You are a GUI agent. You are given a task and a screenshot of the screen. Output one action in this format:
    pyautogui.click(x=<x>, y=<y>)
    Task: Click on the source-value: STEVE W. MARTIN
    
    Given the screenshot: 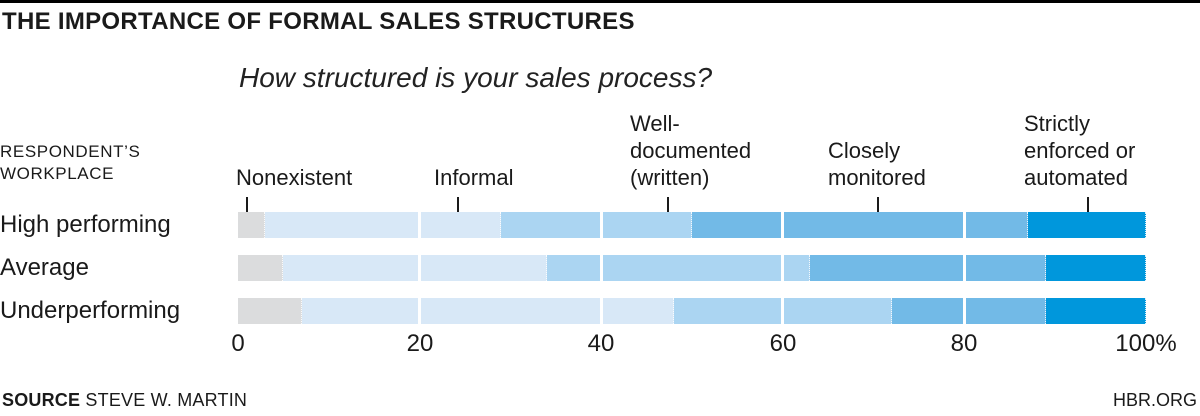 What is the action you would take?
    pyautogui.click(x=166, y=400)
    